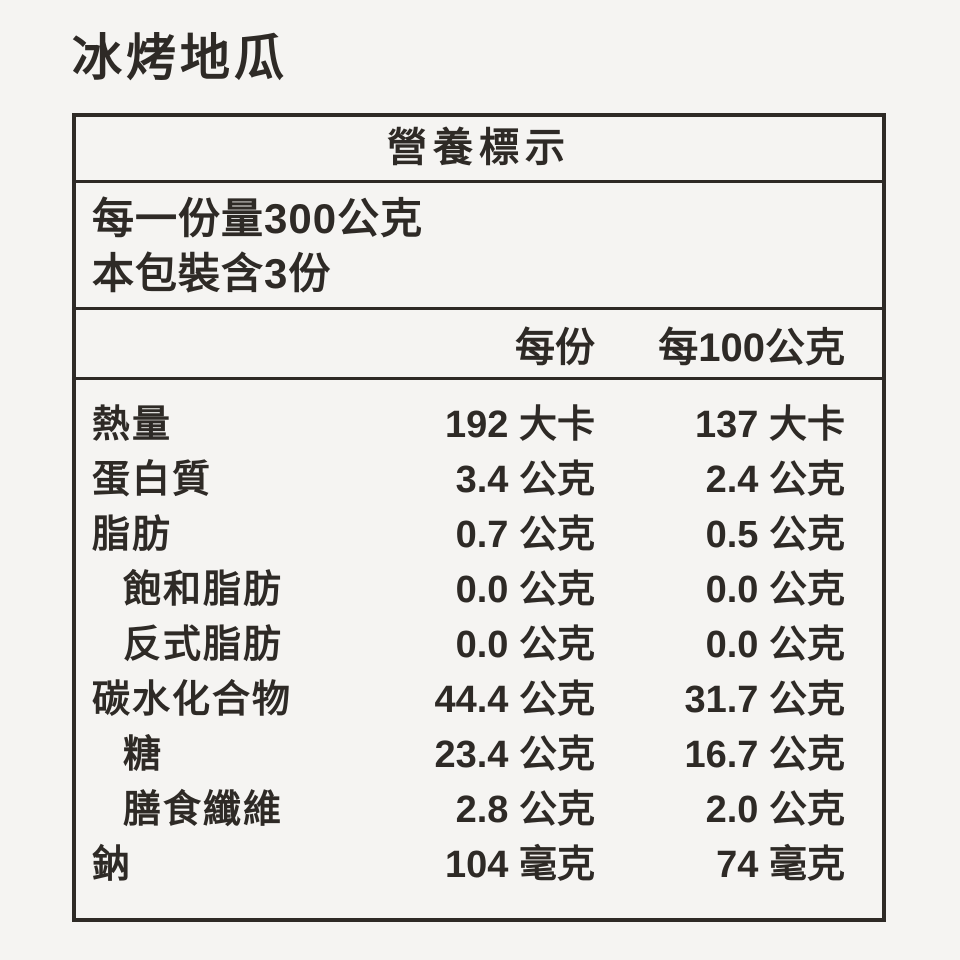  I want to click on table-row-fat: 脂肪 0.7 公克 0.5 公克, so click(479, 535).